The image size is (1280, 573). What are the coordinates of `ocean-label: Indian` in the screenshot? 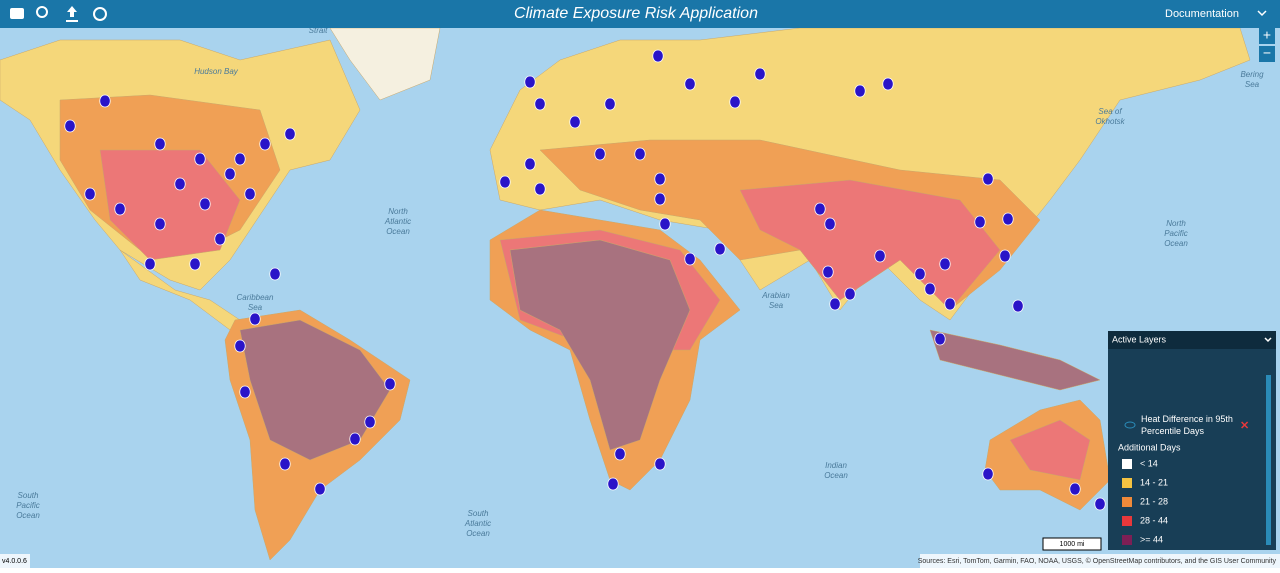 It's located at (836, 465).